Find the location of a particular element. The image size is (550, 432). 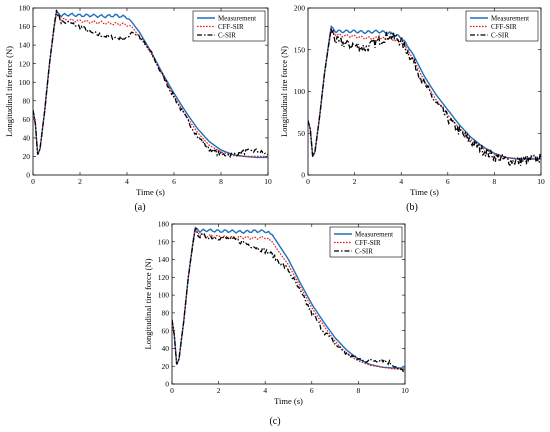

y-tick-label: 50 is located at coordinates (302, 133).